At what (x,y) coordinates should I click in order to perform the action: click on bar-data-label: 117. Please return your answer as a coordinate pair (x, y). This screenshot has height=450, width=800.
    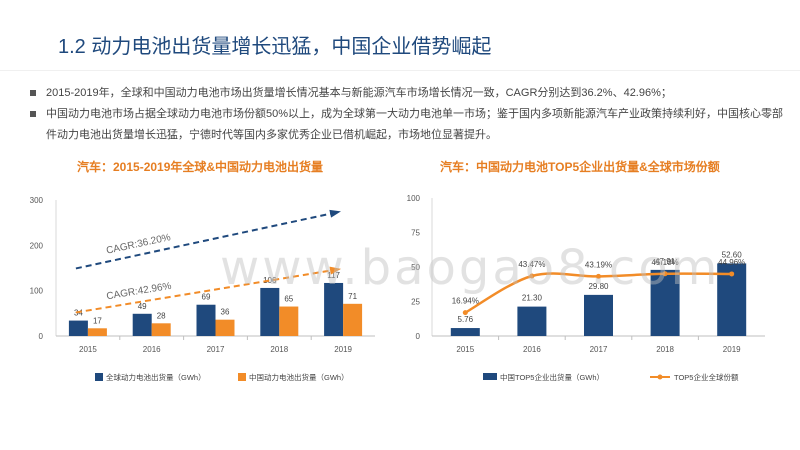
    Looking at the image, I should click on (333, 275).